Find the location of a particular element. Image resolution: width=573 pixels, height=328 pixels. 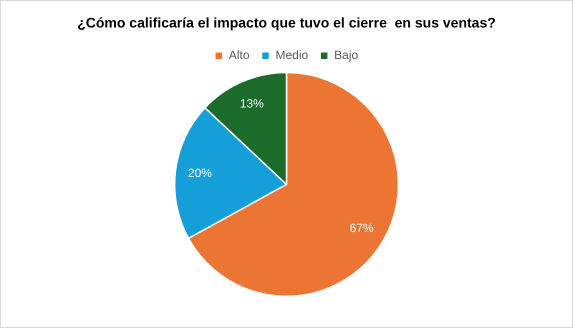

data-label: 13% is located at coordinates (252, 103).